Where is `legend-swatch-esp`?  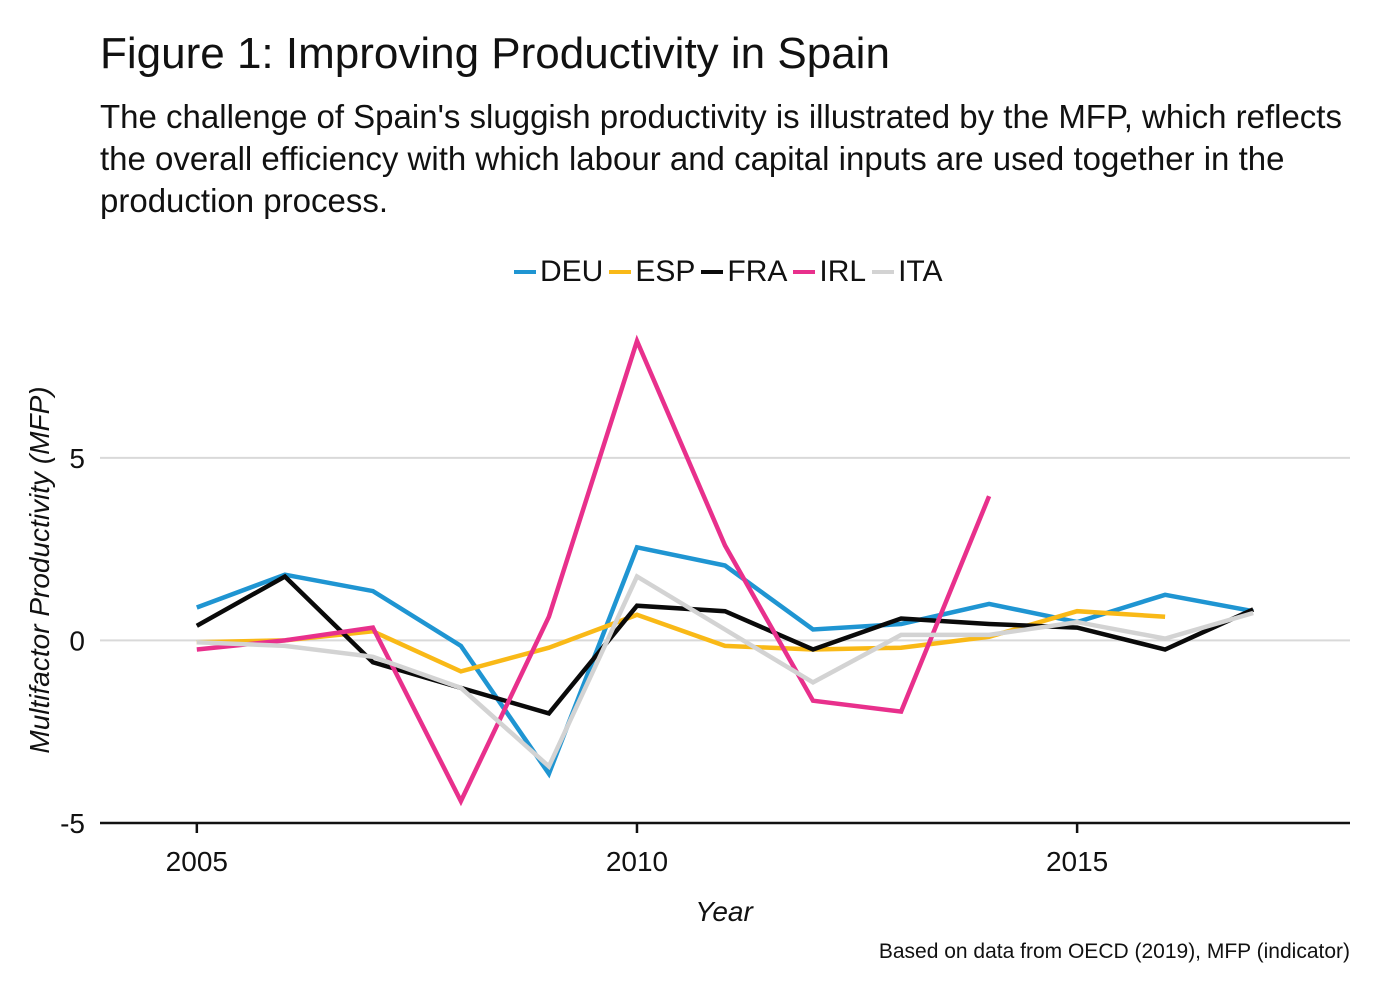
legend-swatch-esp is located at coordinates (620, 272).